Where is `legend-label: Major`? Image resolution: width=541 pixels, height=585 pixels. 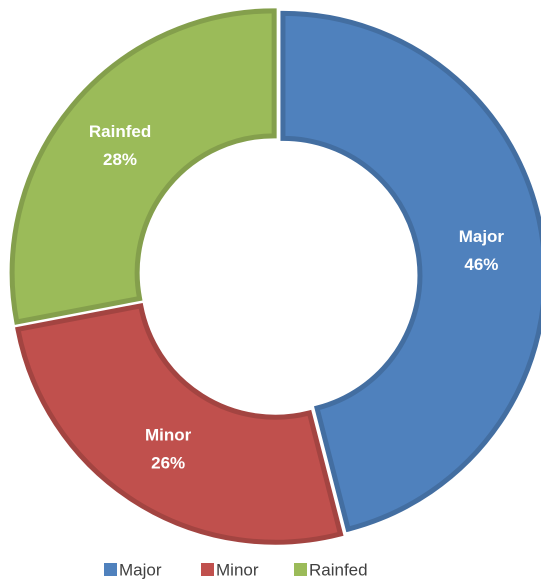
legend-label: Major is located at coordinates (140, 569).